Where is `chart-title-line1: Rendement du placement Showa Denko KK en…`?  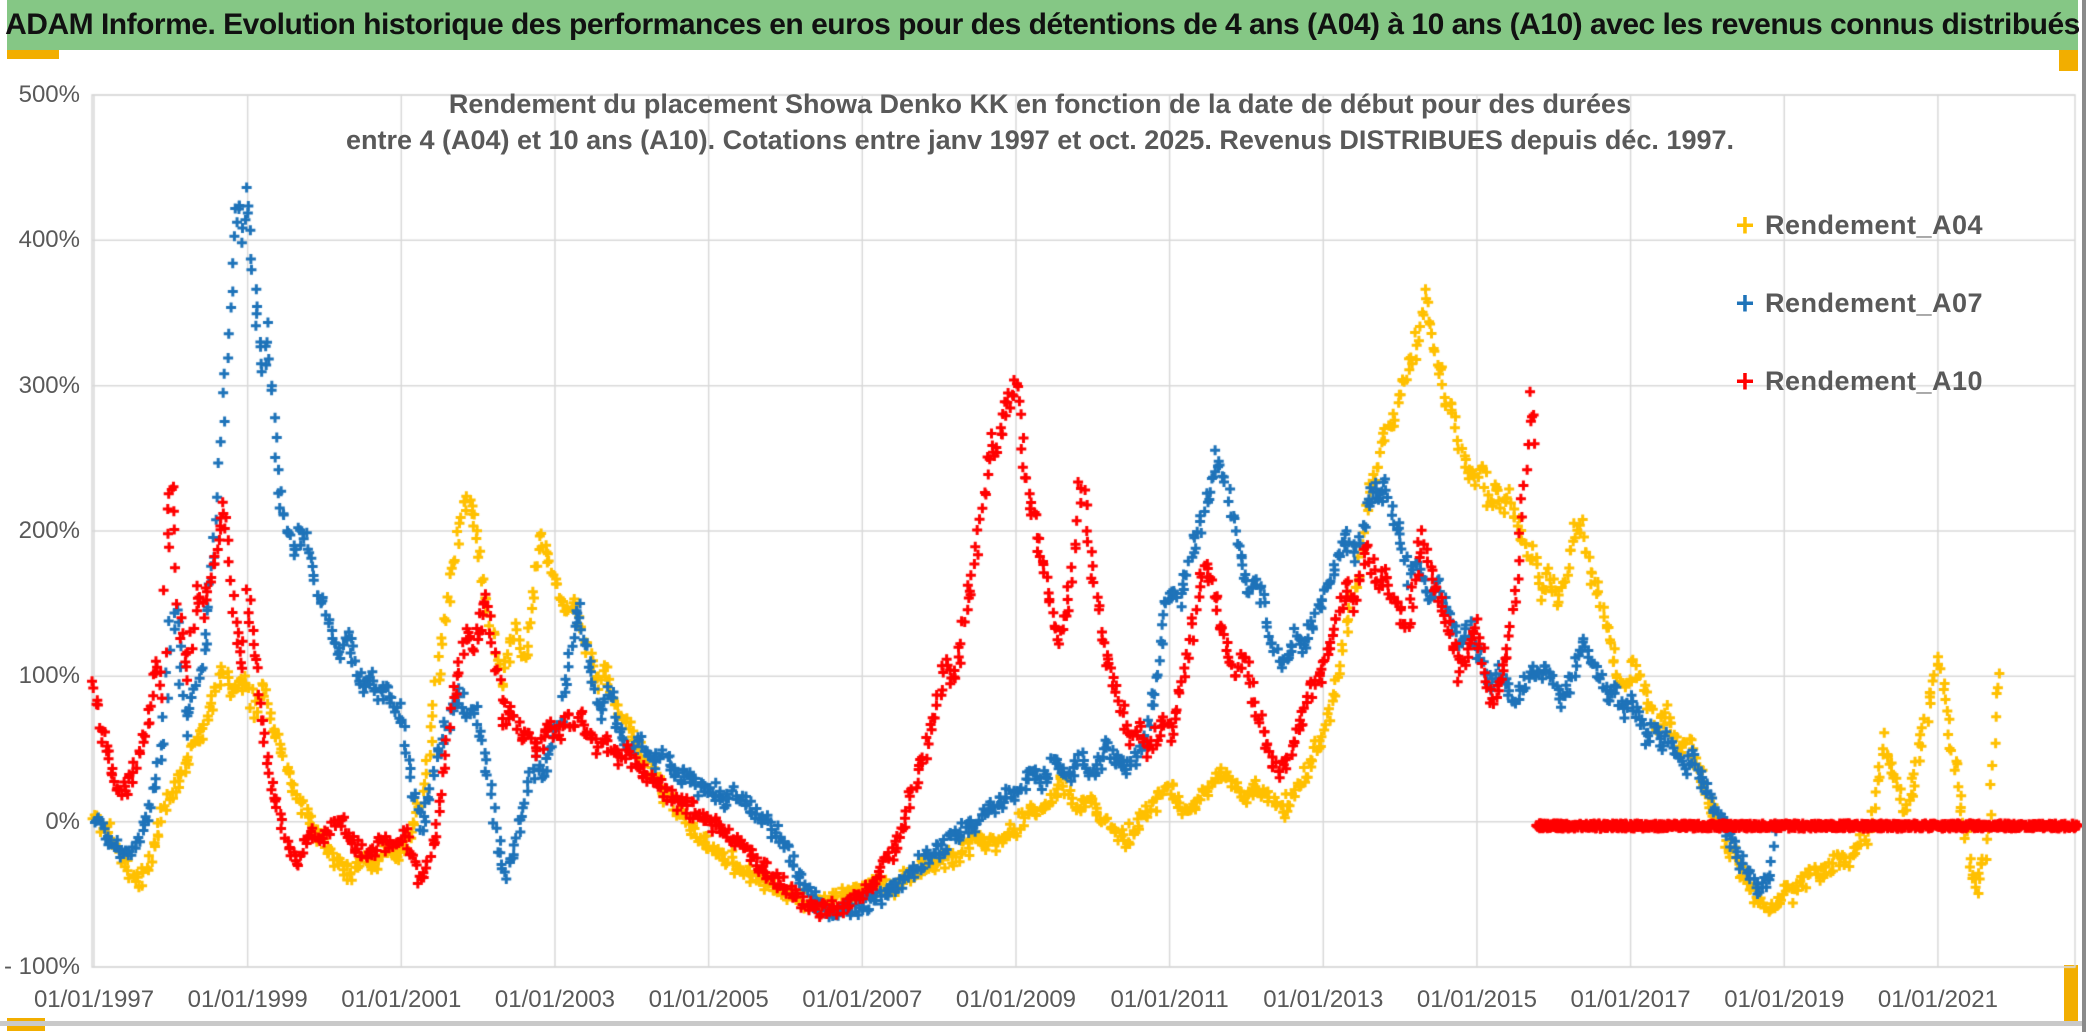
chart-title-line1: Rendement du placement Showa Denko KK en… is located at coordinates (1040, 104).